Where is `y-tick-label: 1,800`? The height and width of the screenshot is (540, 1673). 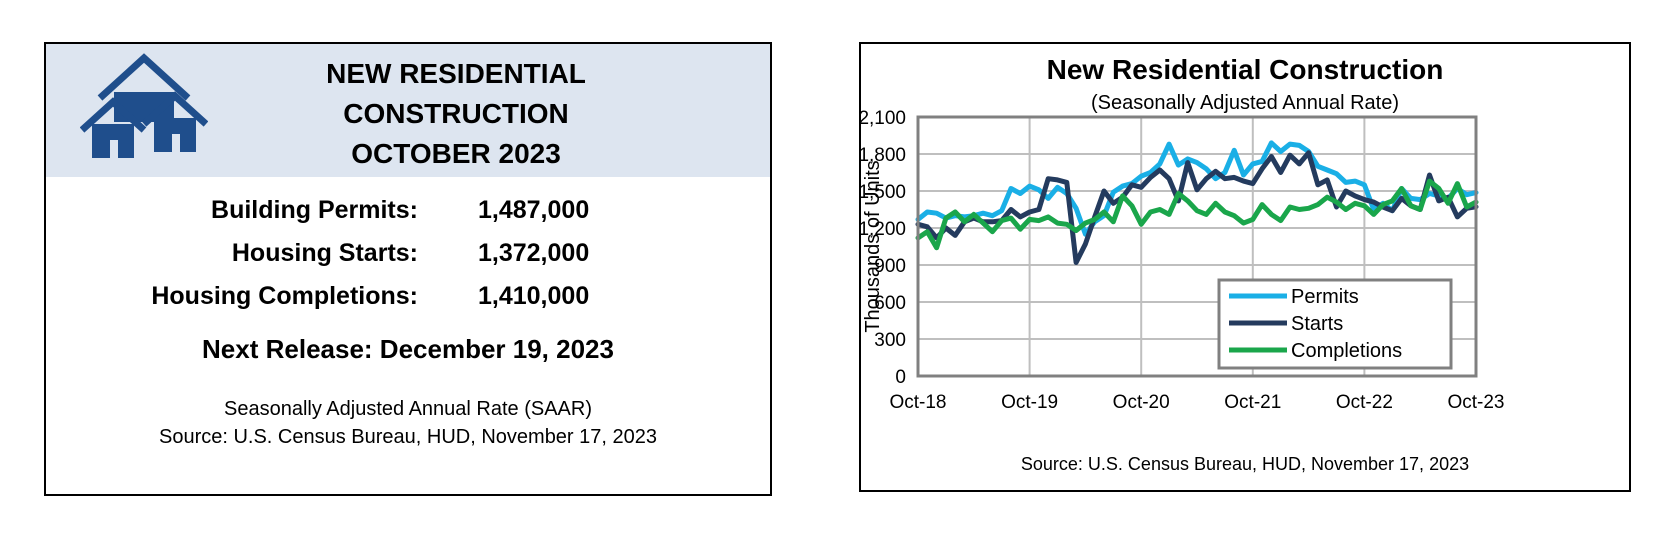
y-tick-label: 1,800 is located at coordinates (883, 155).